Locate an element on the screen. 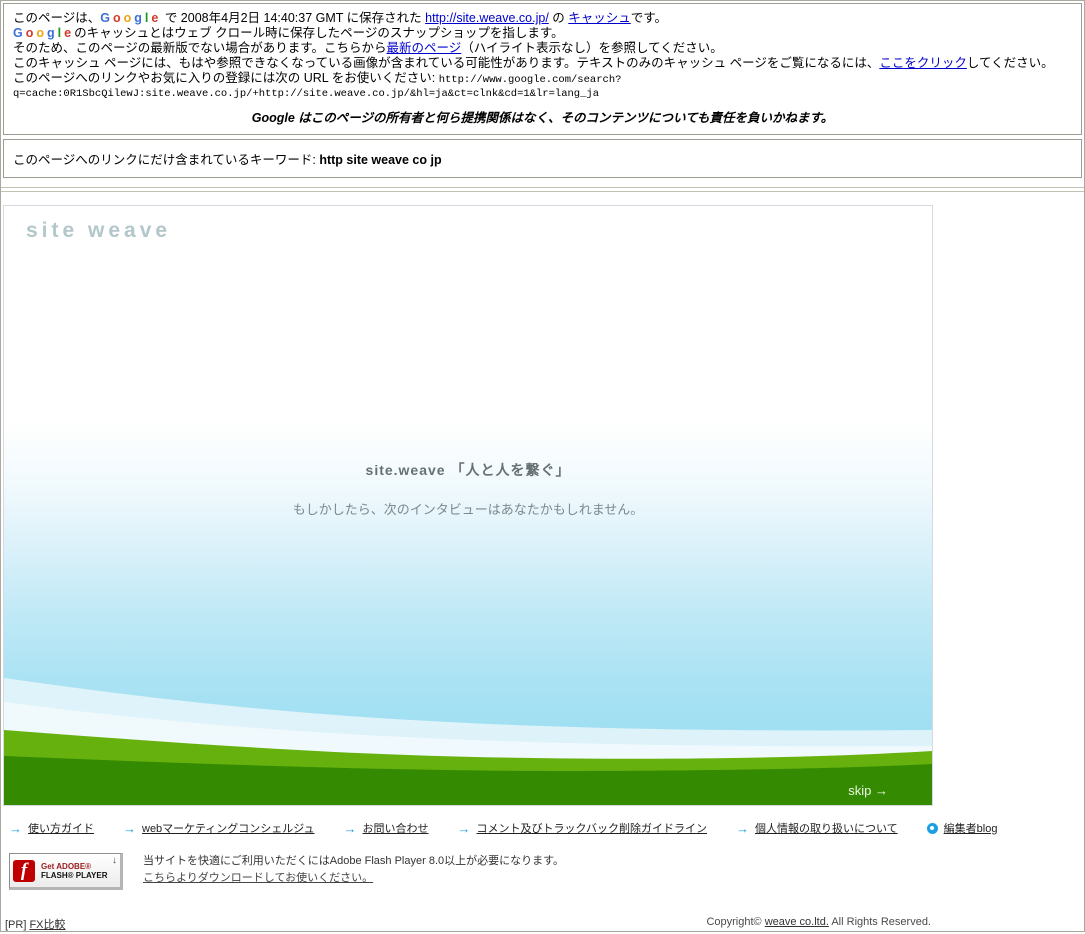 This screenshot has height=934, width=1085. footer-link-contact: → お問い合わせ is located at coordinates (386, 828).